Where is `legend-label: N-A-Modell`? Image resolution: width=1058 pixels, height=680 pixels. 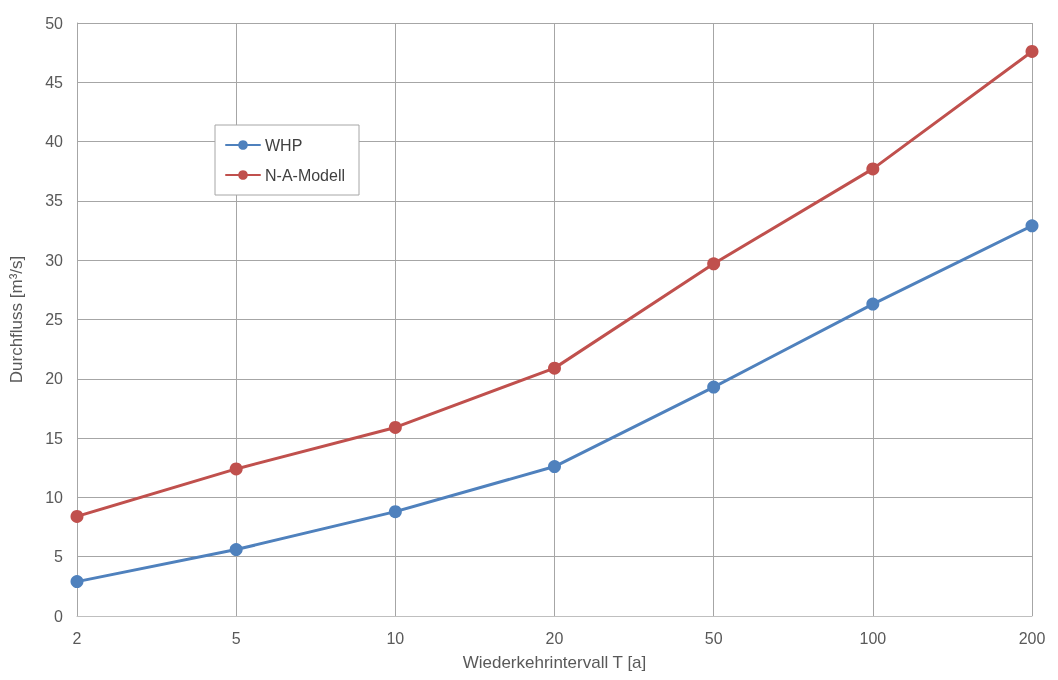 legend-label: N-A-Modell is located at coordinates (305, 175).